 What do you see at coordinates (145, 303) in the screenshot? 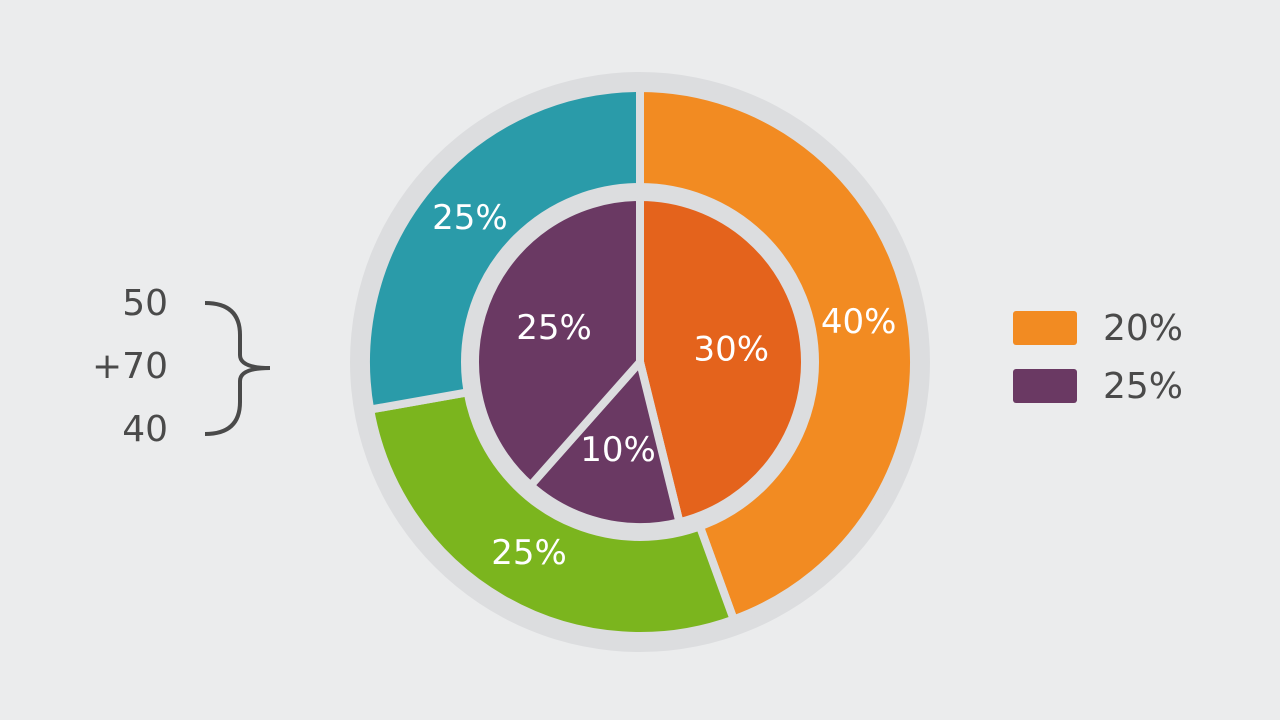
I see `annotation: 50` at bounding box center [145, 303].